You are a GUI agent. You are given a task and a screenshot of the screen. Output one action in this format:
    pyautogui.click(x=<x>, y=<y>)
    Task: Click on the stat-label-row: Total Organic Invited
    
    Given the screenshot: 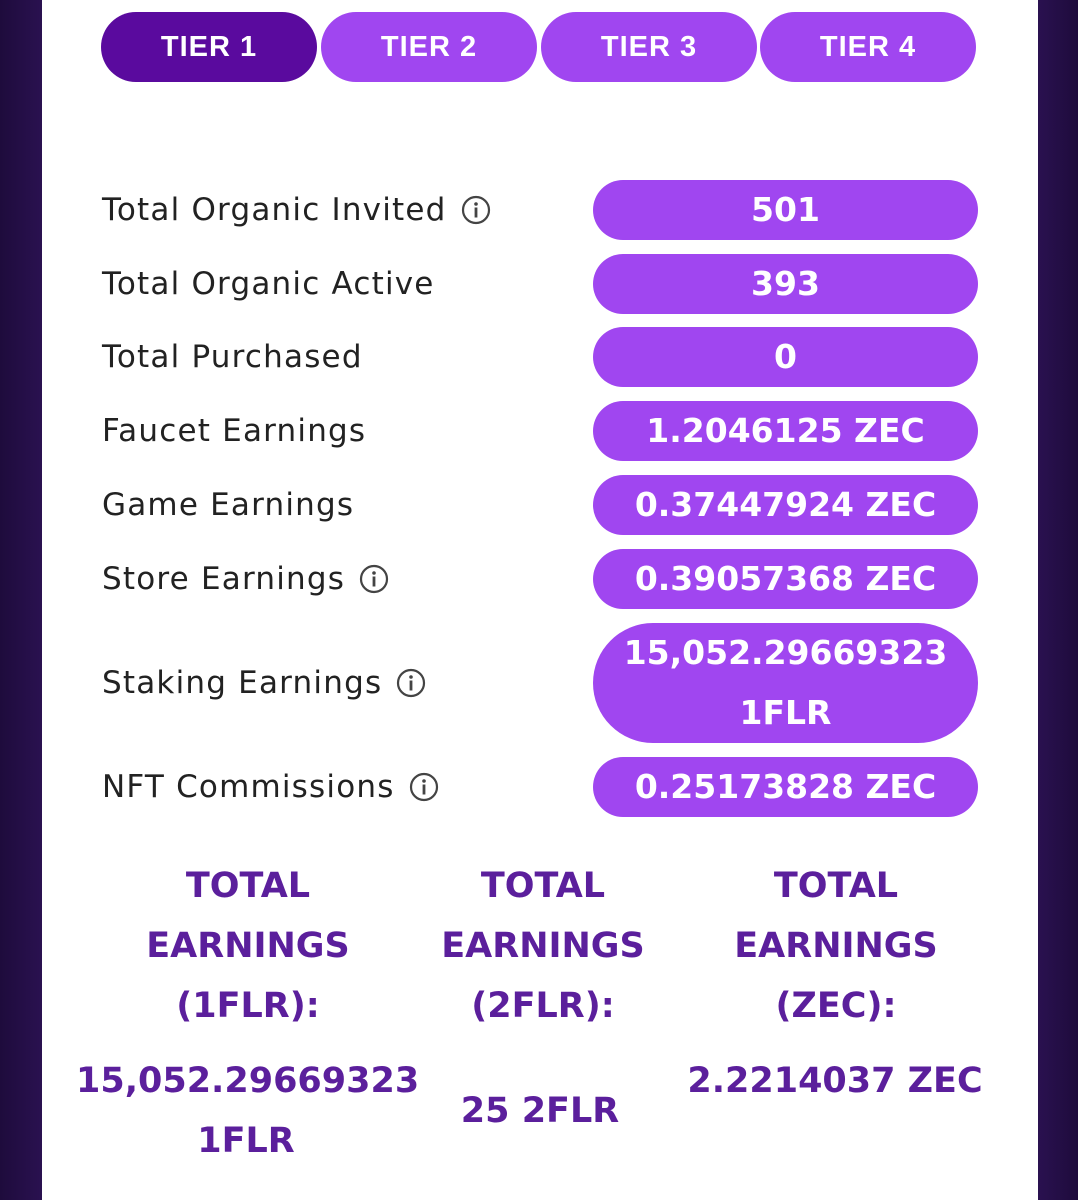 What is the action you would take?
    pyautogui.click(x=296, y=210)
    